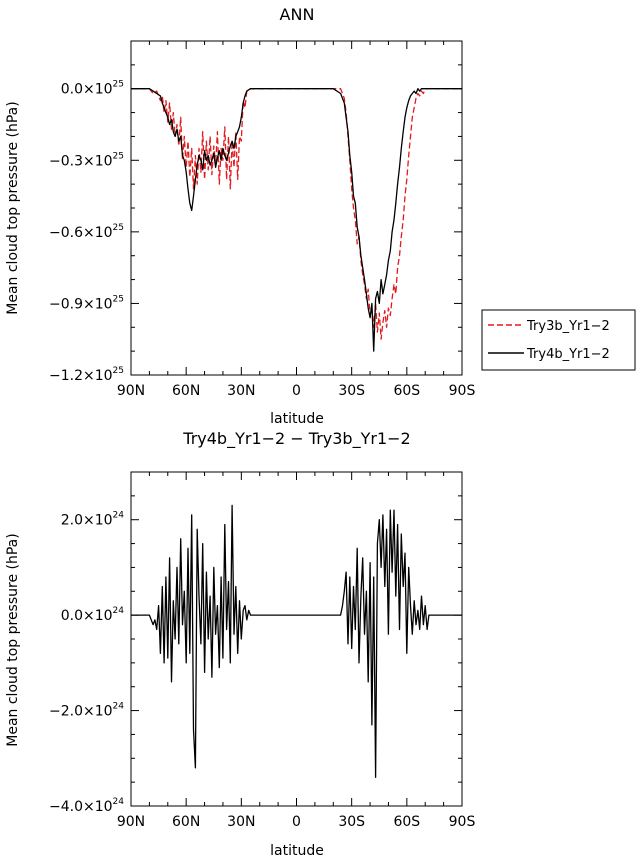 This screenshot has height=862, width=638. What do you see at coordinates (568, 354) in the screenshot?
I see `legend-label-try4b: Try4b_Yr1−2` at bounding box center [568, 354].